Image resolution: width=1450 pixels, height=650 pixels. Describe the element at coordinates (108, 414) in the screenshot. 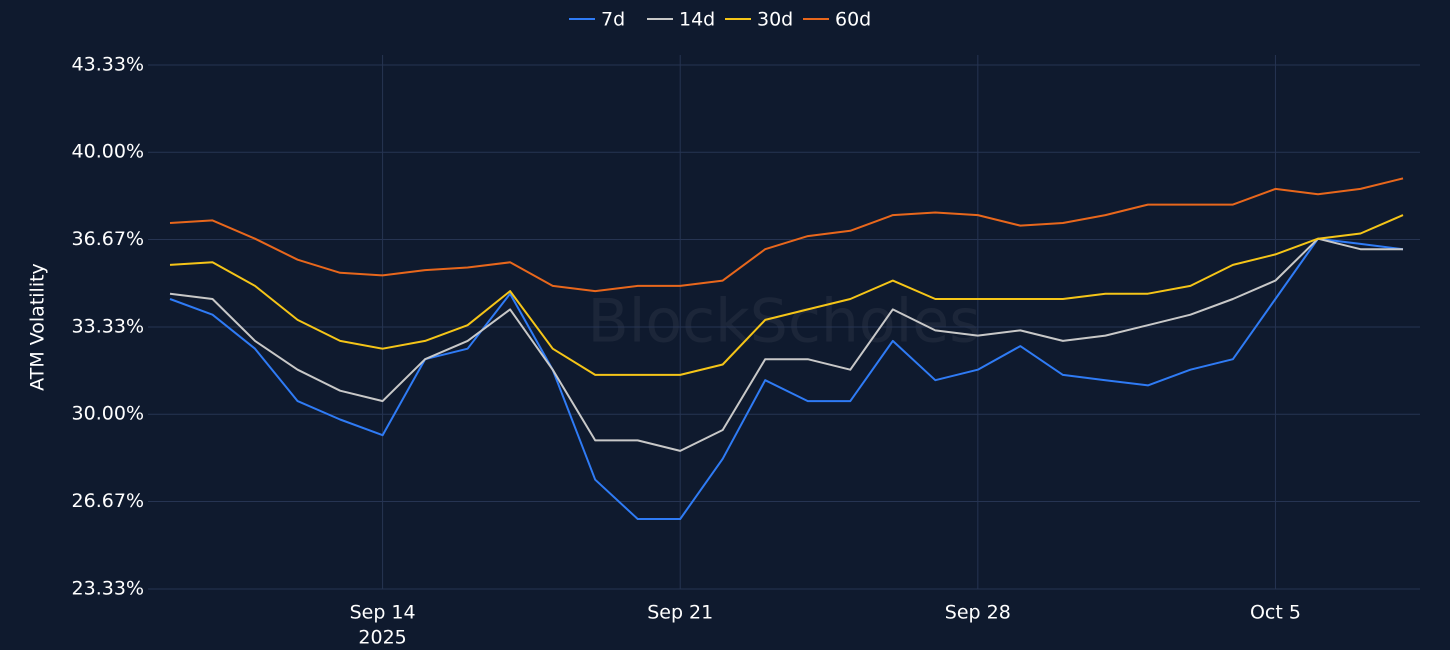

I see `y-tick-label: 30.00%` at that location.